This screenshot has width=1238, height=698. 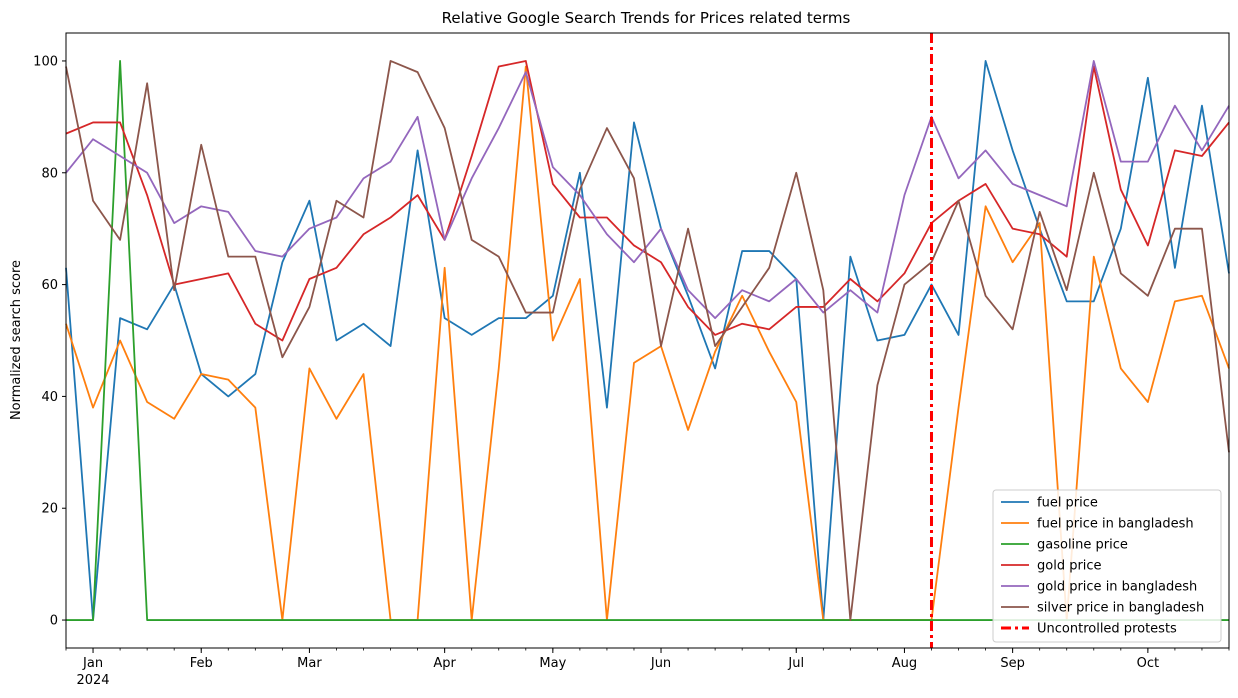 What do you see at coordinates (92, 680) in the screenshot?
I see `x-tick-year-label: 2024` at bounding box center [92, 680].